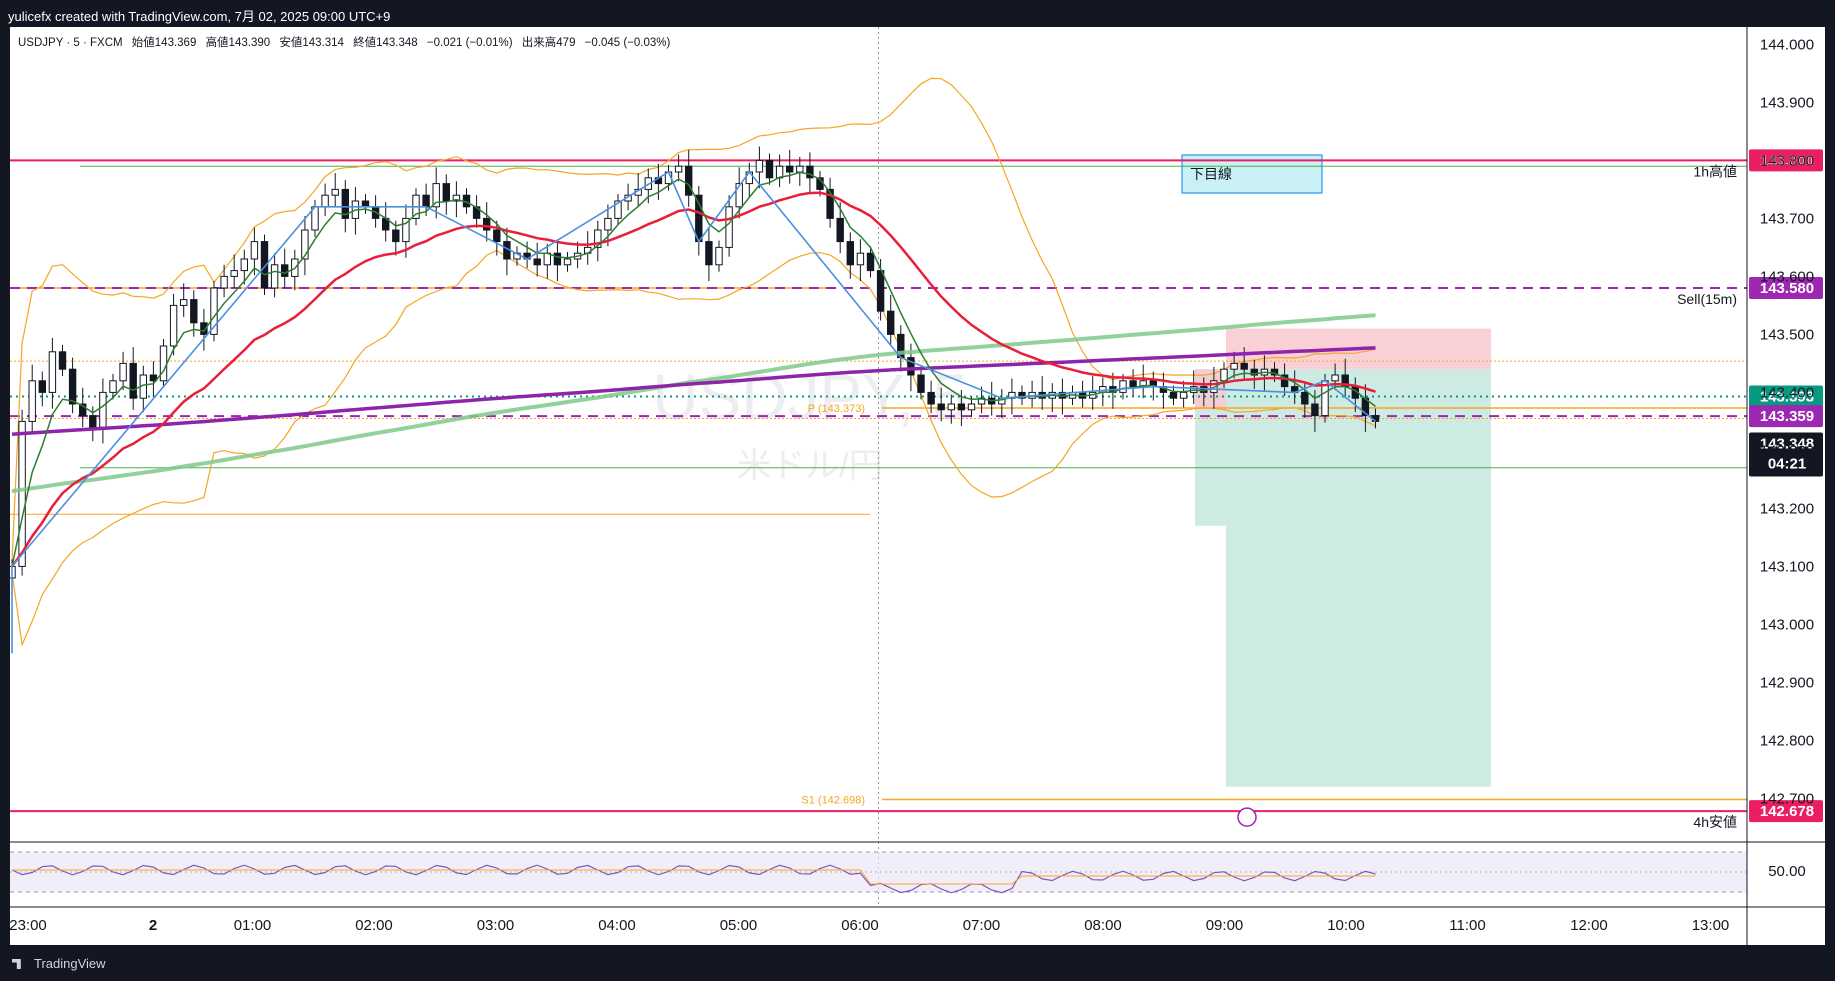 Image resolution: width=1835 pixels, height=981 pixels. I want to click on oscillator-band, so click(878, 872).